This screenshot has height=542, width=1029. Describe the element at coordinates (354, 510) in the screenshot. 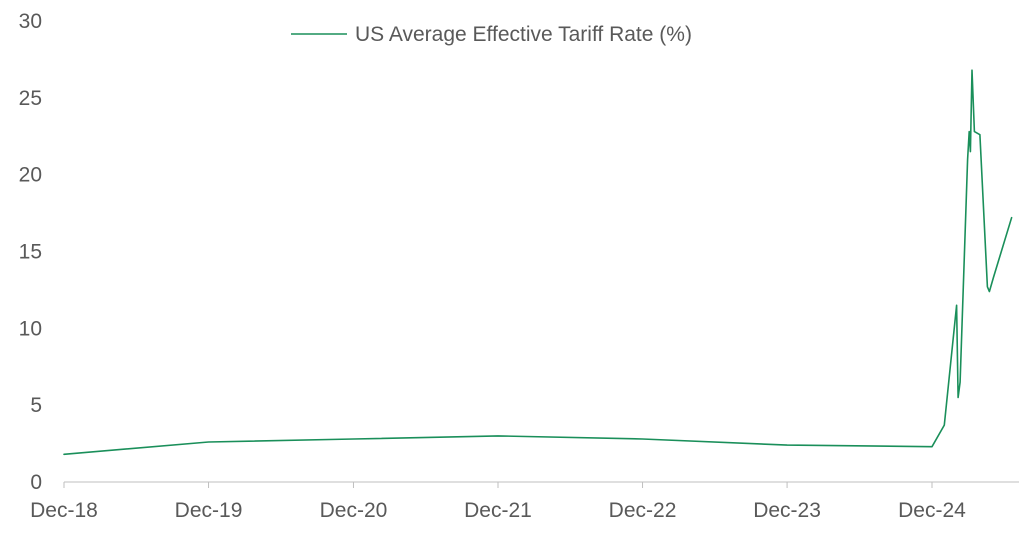

I see `x-tick-label: Dec-20` at that location.